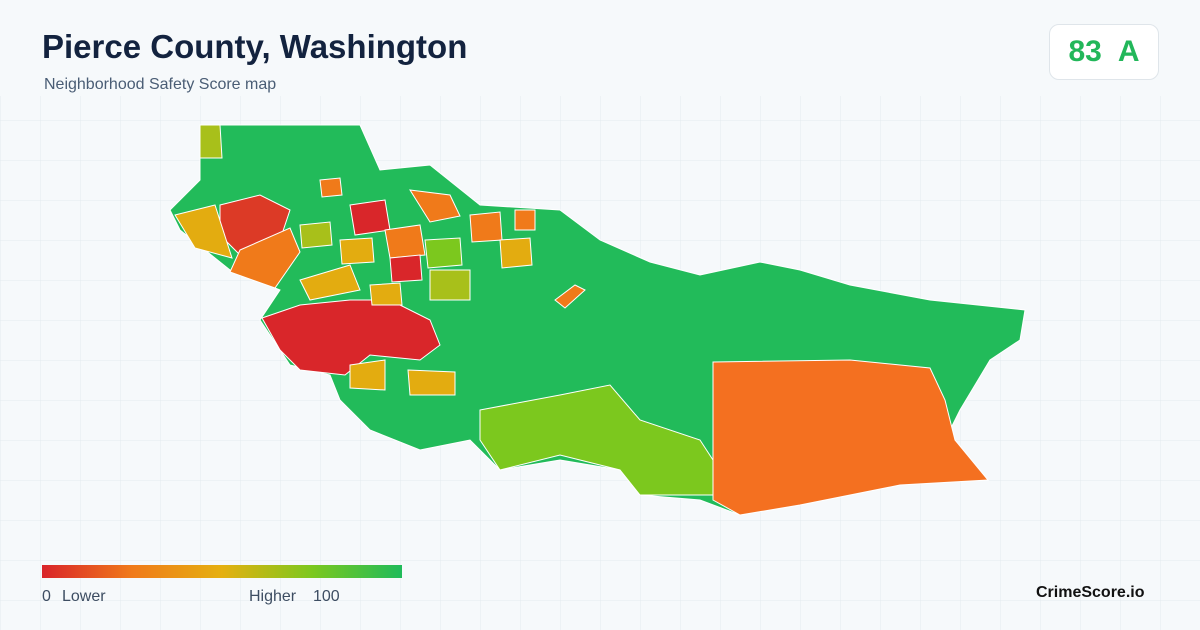 This screenshot has width=1200, height=630. What do you see at coordinates (1128, 51) in the screenshot?
I see `grade: A` at bounding box center [1128, 51].